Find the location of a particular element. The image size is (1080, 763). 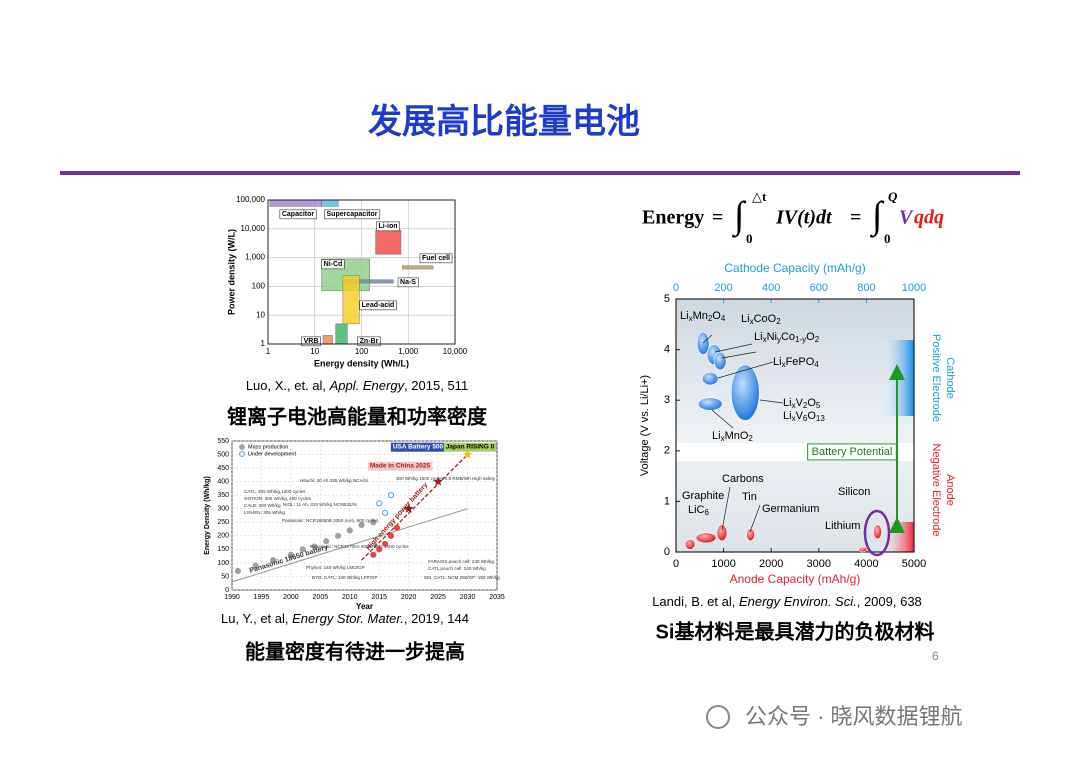

label-part: 1-y is located at coordinates (800, 339).